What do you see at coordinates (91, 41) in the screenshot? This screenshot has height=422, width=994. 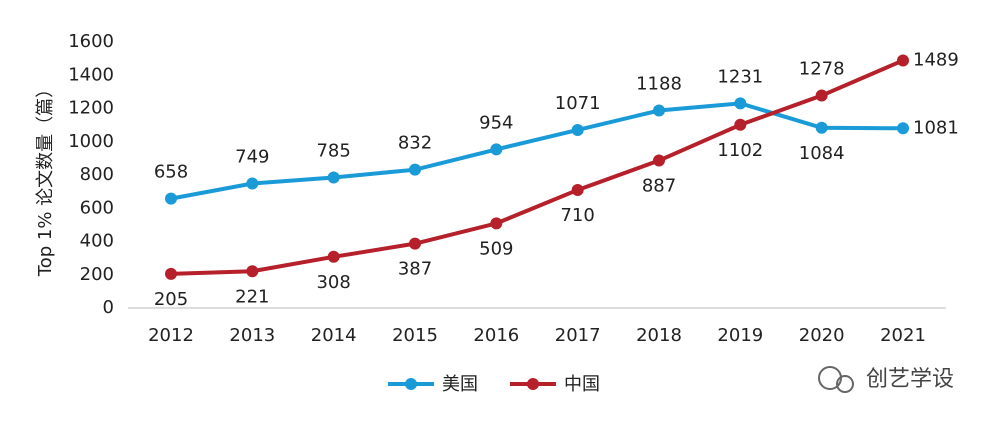 I see `y-tick-label: 1600` at bounding box center [91, 41].